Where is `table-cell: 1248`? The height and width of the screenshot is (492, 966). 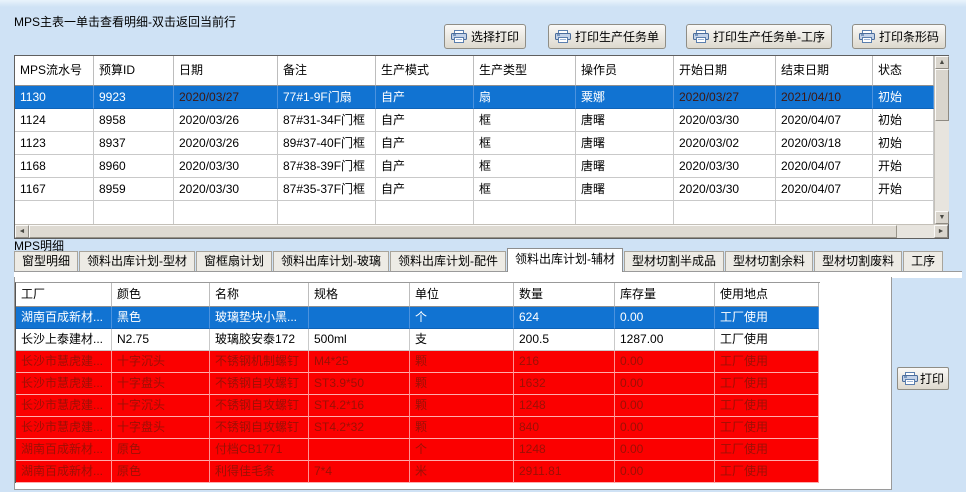
table-cell: 1248 is located at coordinates (564, 406).